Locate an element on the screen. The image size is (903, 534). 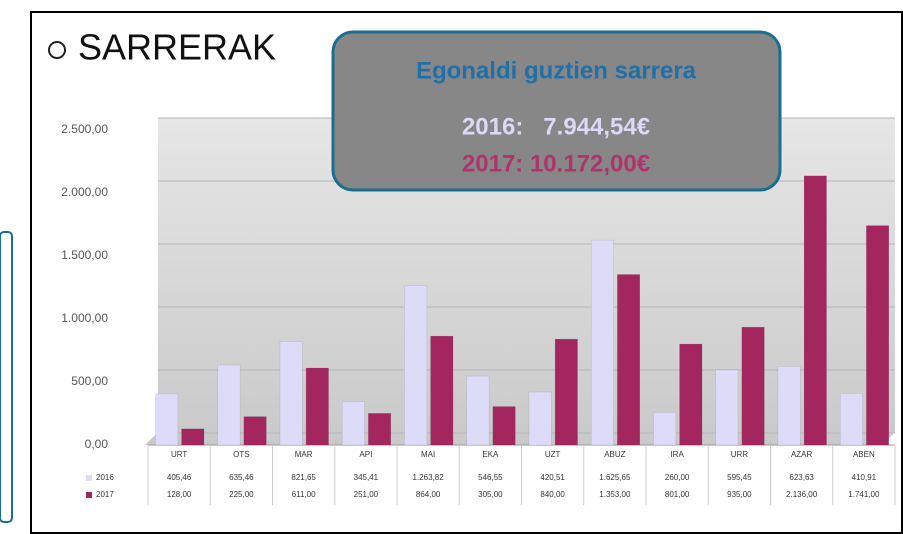
table-cell: 305,00 is located at coordinates (490, 494).